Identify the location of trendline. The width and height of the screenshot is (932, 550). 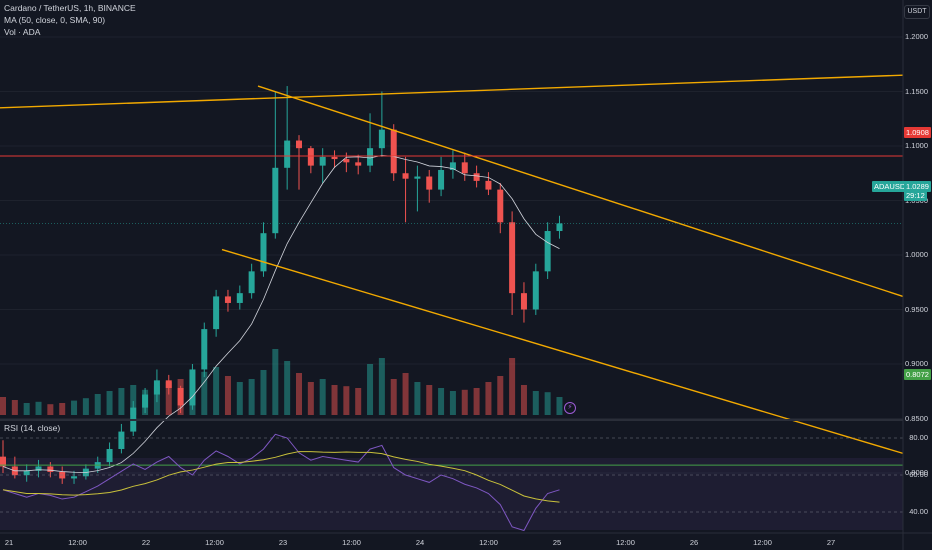
(452, 91).